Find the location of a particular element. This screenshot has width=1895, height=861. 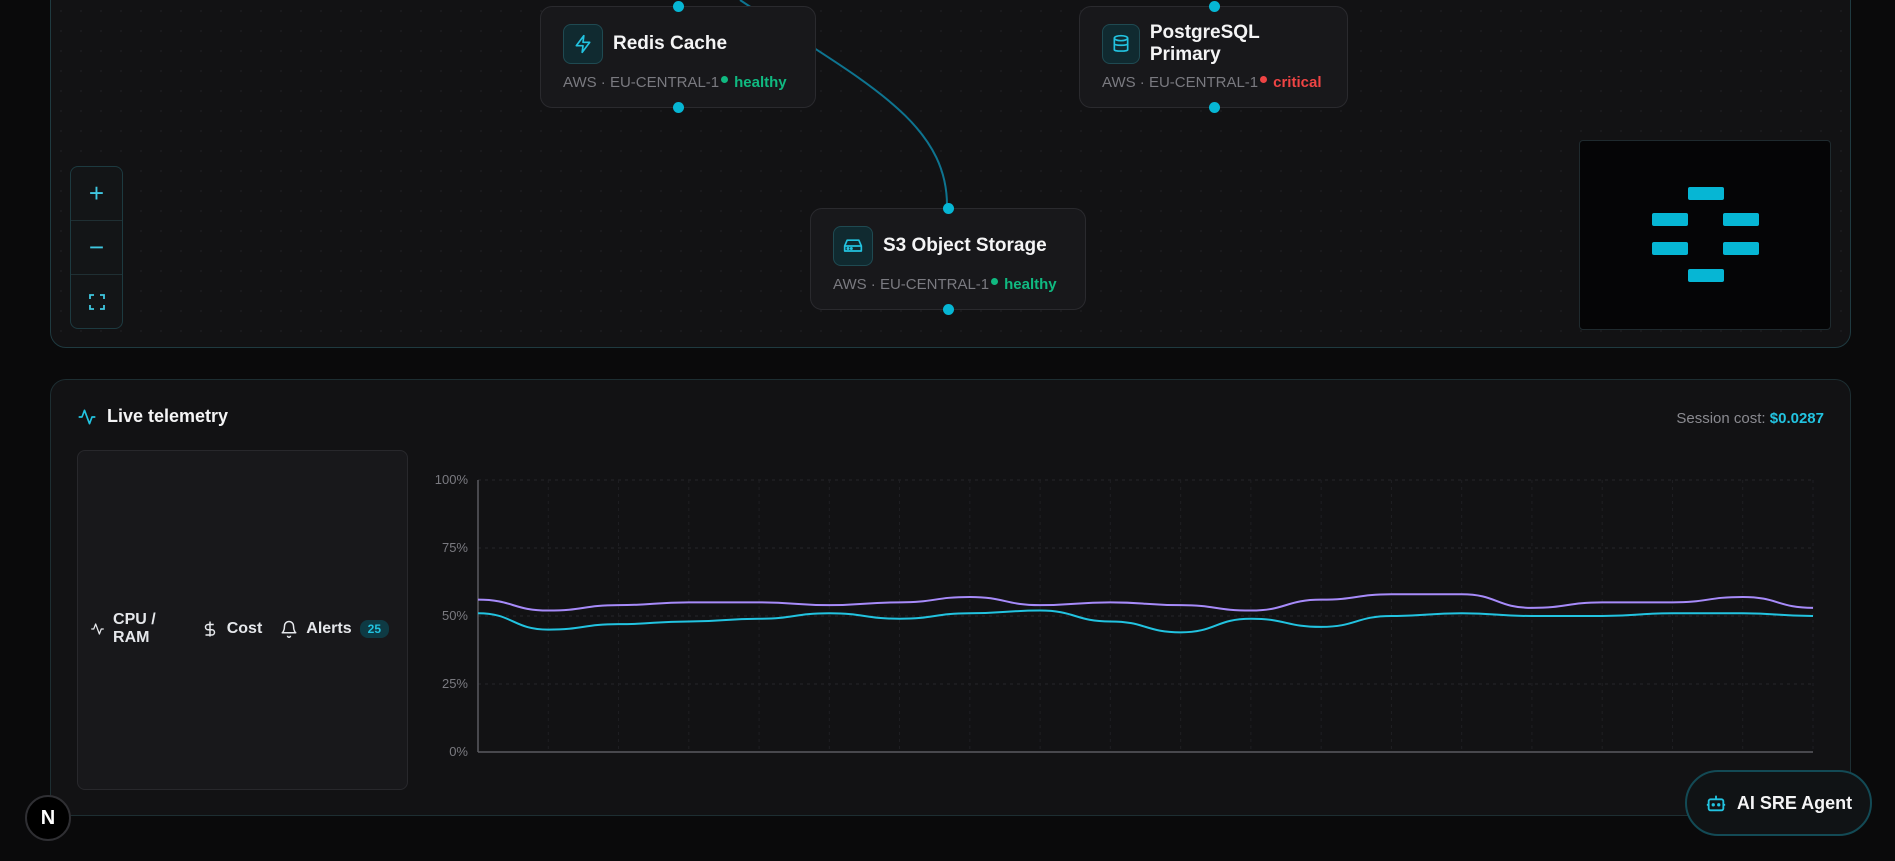

telemetry-tabs: CPU / RAM Cost Alerts 25 is located at coordinates (248, 629).